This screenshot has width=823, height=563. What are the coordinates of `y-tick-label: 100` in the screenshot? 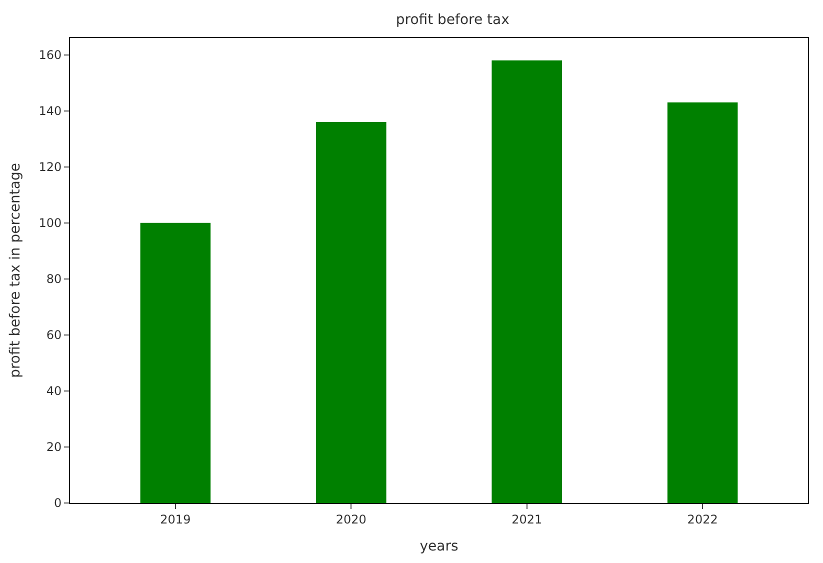 It's located at (50, 223).